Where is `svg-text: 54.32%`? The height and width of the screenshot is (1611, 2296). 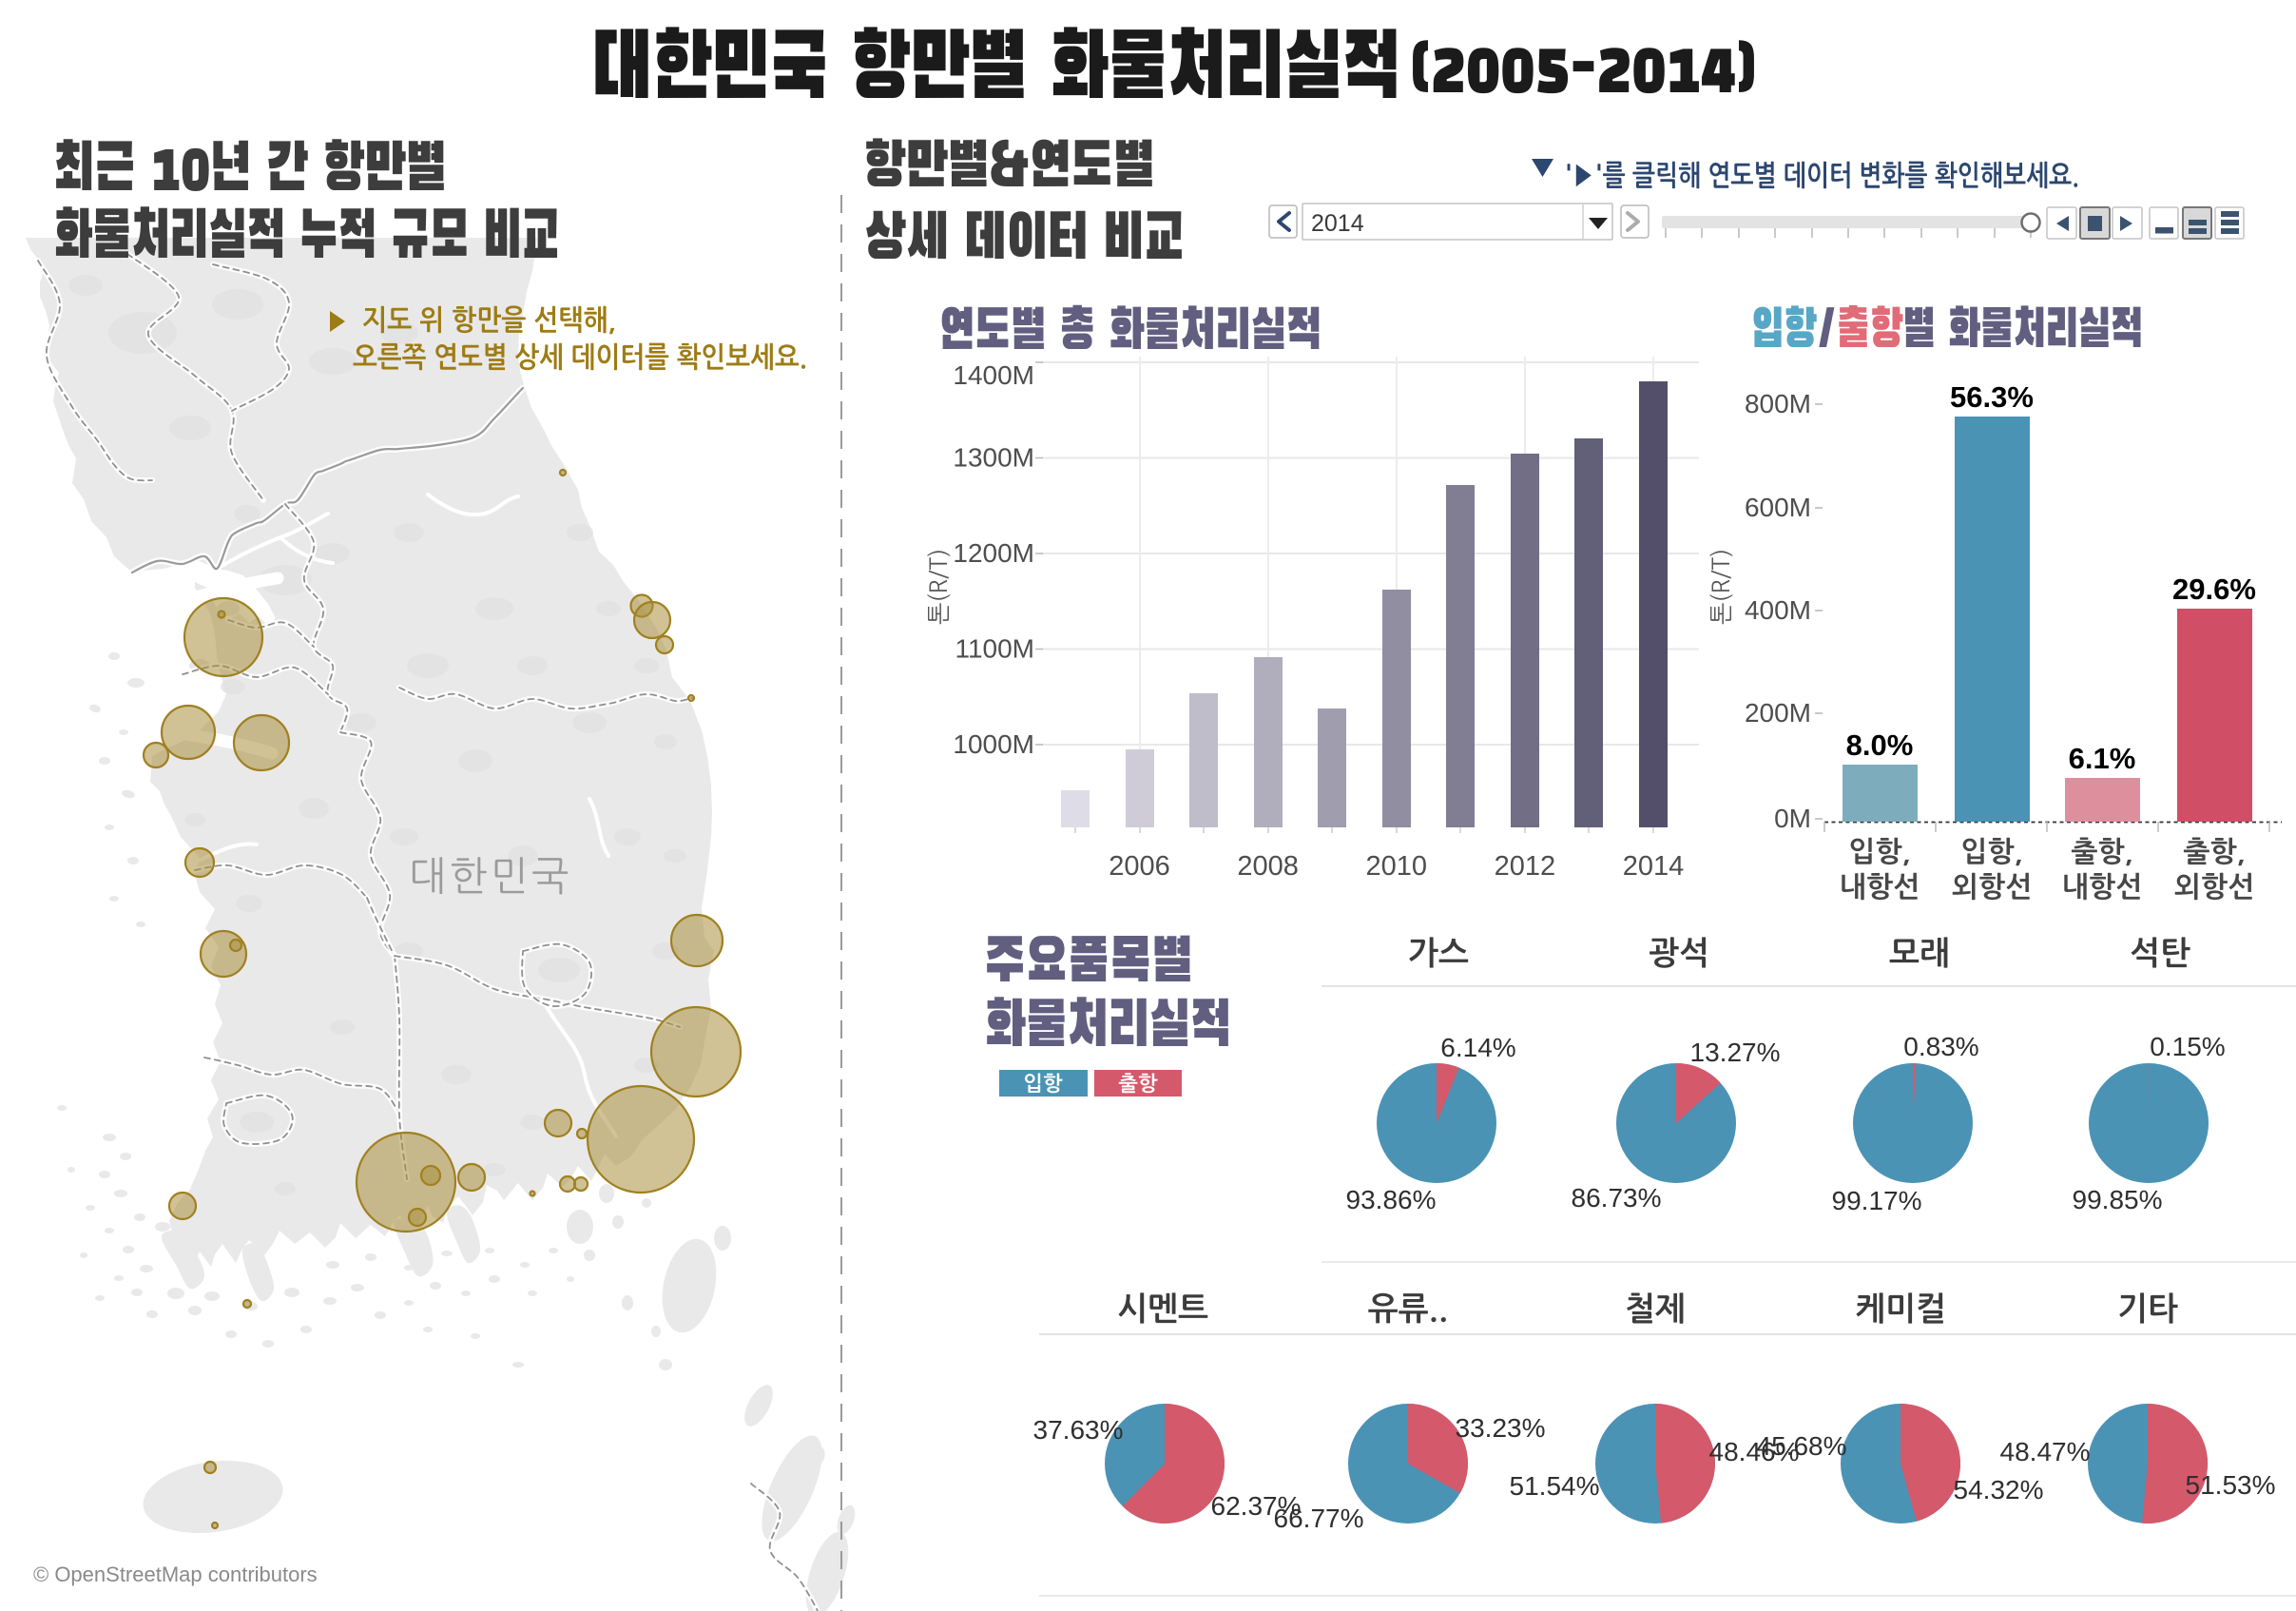
svg-text: 54.32% is located at coordinates (1999, 1489).